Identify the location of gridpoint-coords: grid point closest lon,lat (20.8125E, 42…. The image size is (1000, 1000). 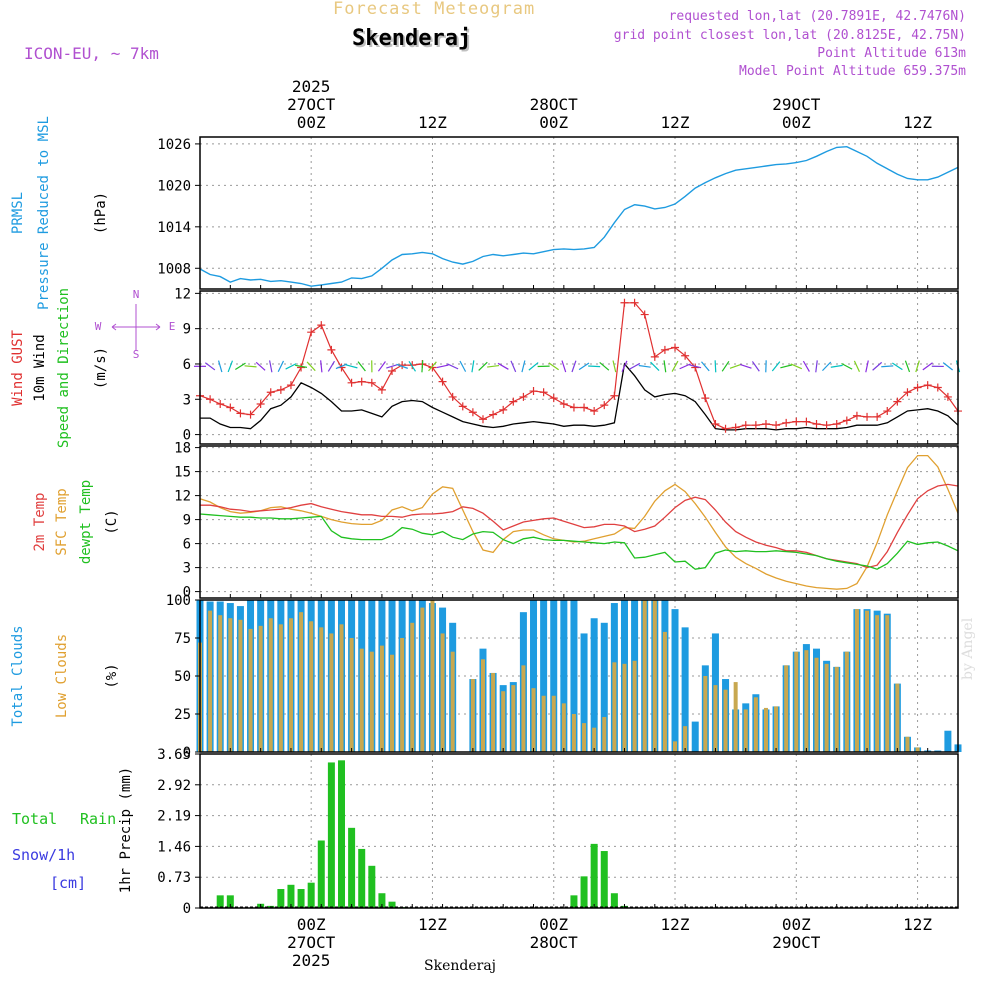
(789, 35).